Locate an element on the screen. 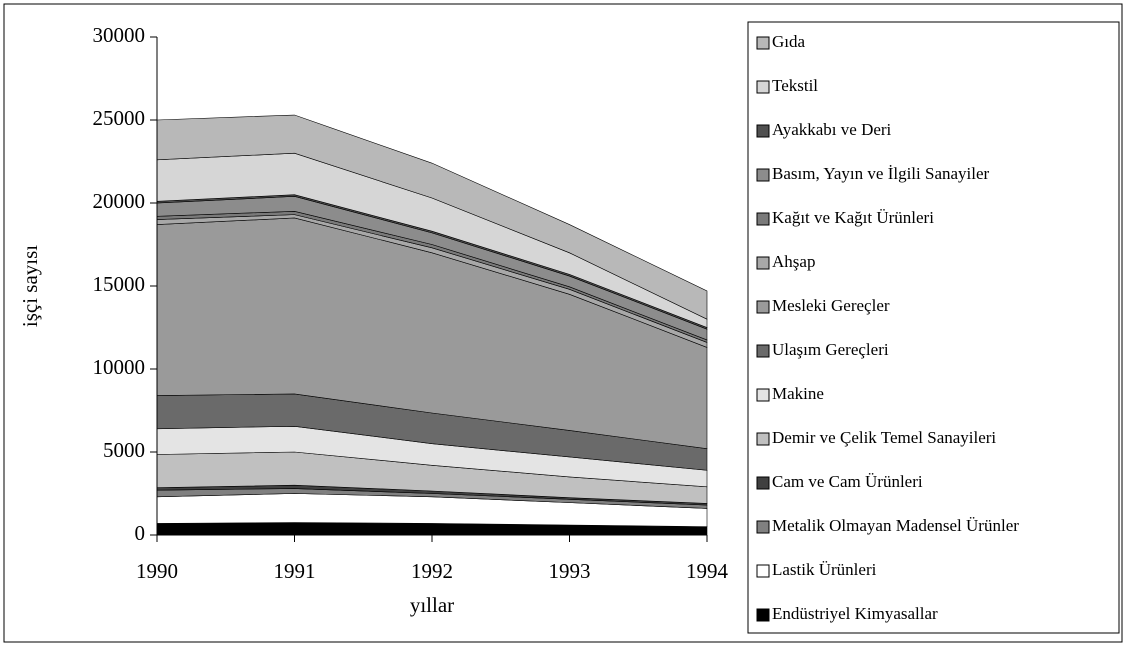 This screenshot has height=648, width=1127. legend-label: Lastik Ürünleri is located at coordinates (824, 569).